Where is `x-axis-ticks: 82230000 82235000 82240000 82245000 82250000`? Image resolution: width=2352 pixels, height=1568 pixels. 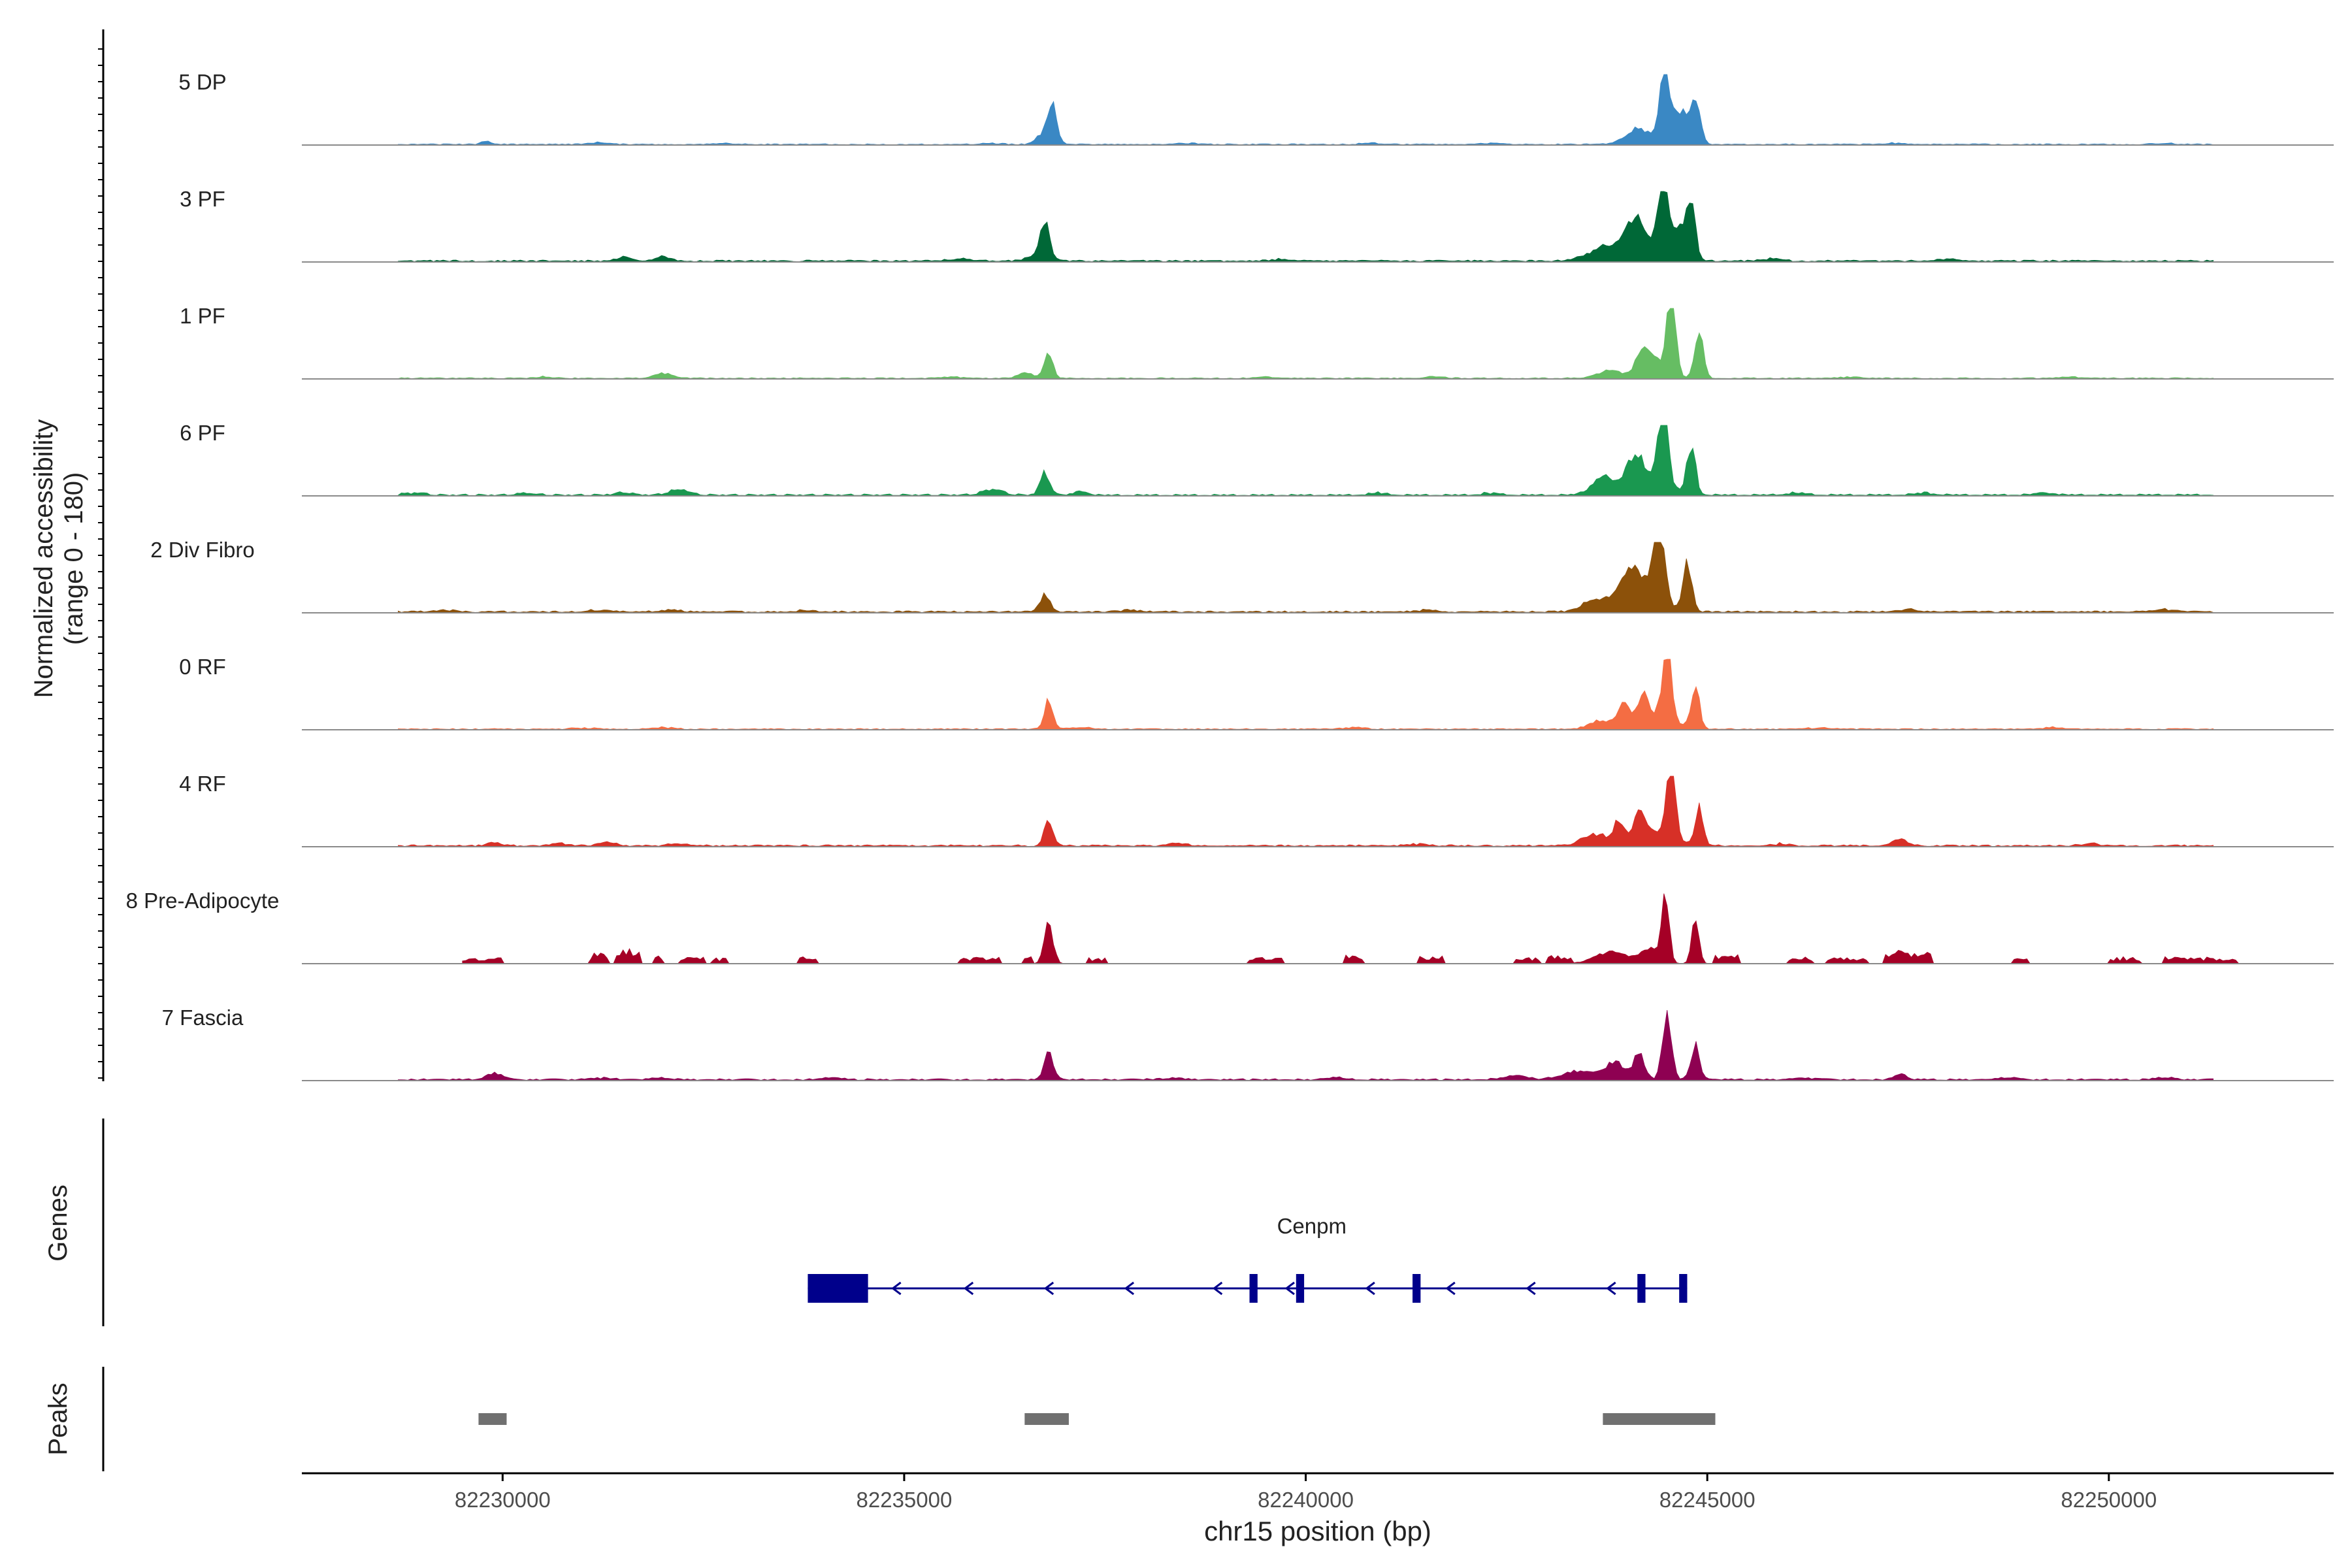 x-axis-ticks: 82230000 82235000 82240000 82245000 82250000 is located at coordinates (1306, 1492).